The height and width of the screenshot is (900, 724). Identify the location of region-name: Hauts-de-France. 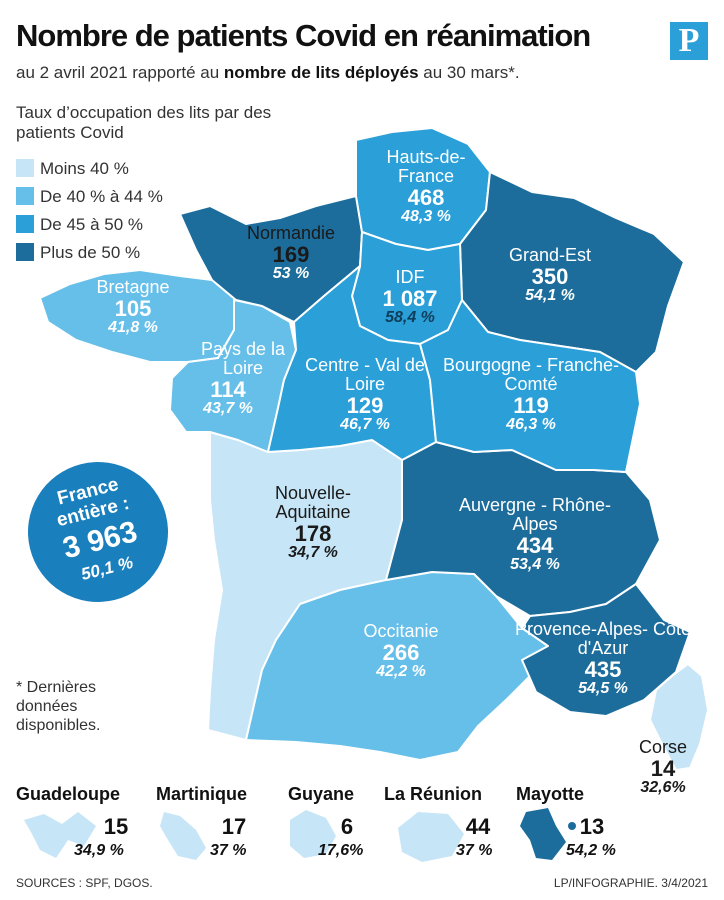
(426, 166).